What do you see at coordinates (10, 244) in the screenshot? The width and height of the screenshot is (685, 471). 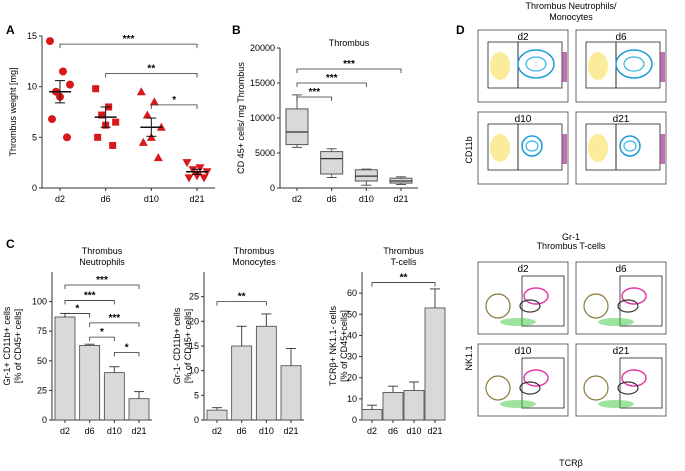 I see `panel-letter-c: C` at bounding box center [10, 244].